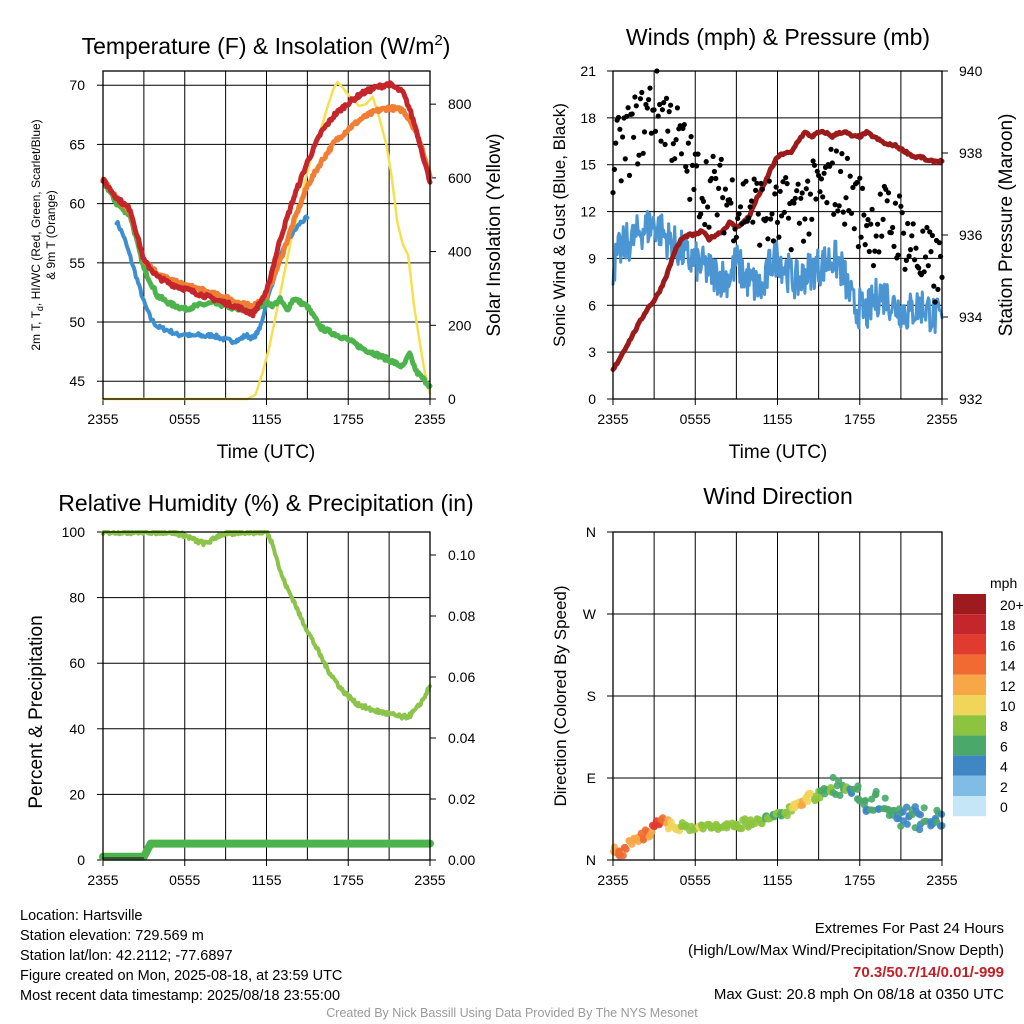 The image size is (1024, 1024). What do you see at coordinates (559, 225) in the screenshot?
I see `wind-y-axis-label: Sonic Wind & Gust (Blue, Black)` at bounding box center [559, 225].